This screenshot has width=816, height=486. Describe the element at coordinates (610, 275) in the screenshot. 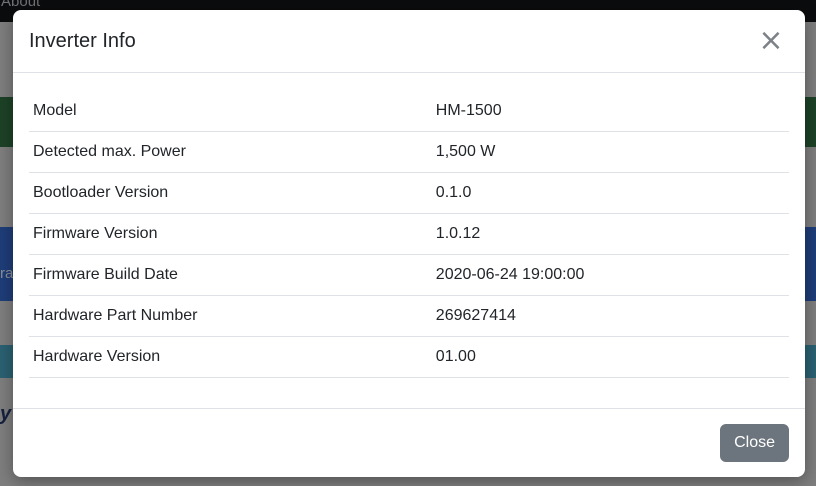

I see `row-value: 2020-06-24 19:00:00` at that location.